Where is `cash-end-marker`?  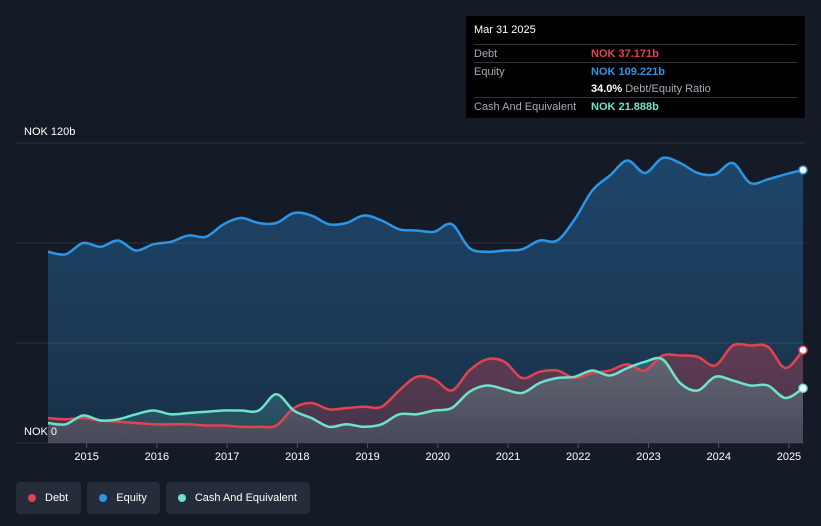 cash-end-marker is located at coordinates (803, 388).